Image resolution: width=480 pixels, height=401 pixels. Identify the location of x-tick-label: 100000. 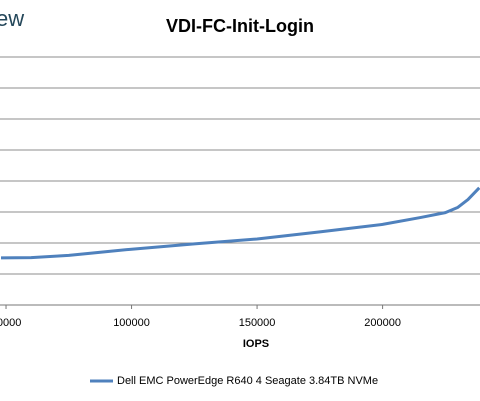
(131, 323).